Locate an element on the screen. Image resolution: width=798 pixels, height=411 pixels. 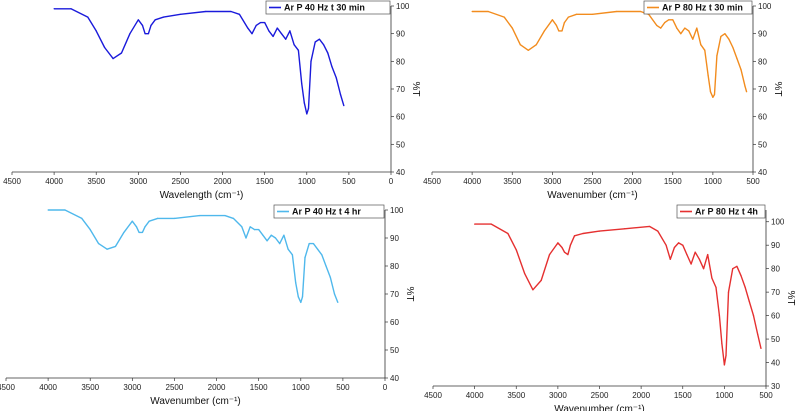
x-tick-label: 2000 is located at coordinates (217, 387).